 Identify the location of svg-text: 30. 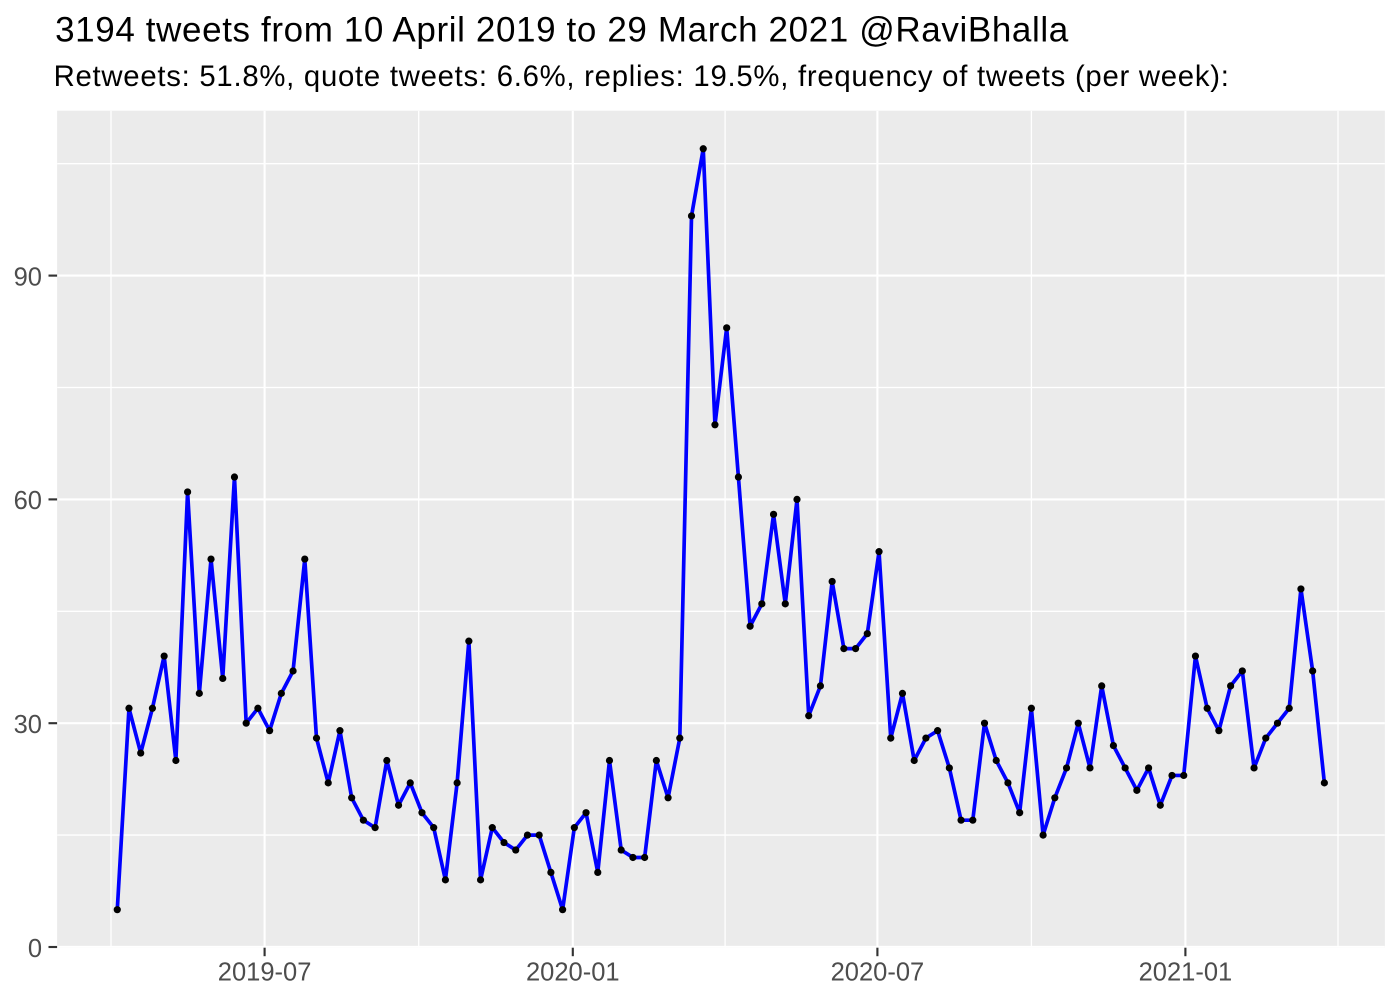
(28, 725).